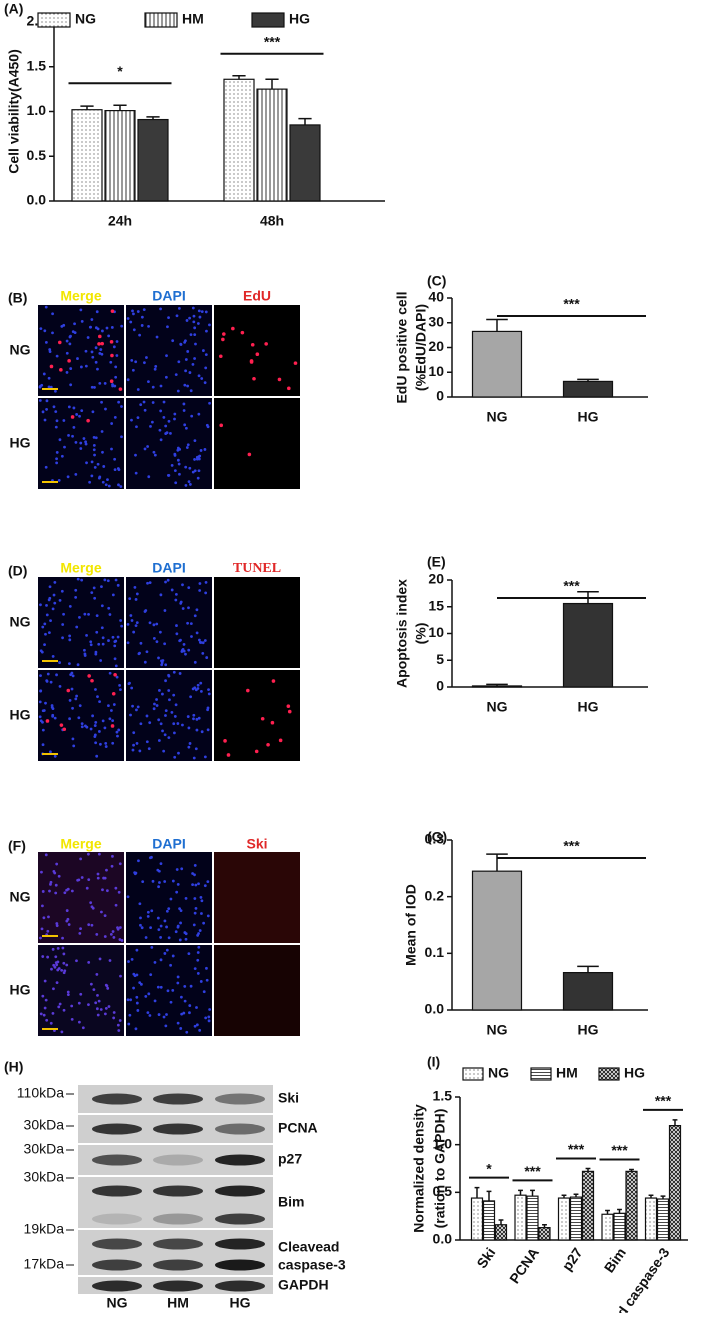 The height and width of the screenshot is (1318, 709). What do you see at coordinates (256, 844) in the screenshot?
I see `column-header: Ski` at bounding box center [256, 844].